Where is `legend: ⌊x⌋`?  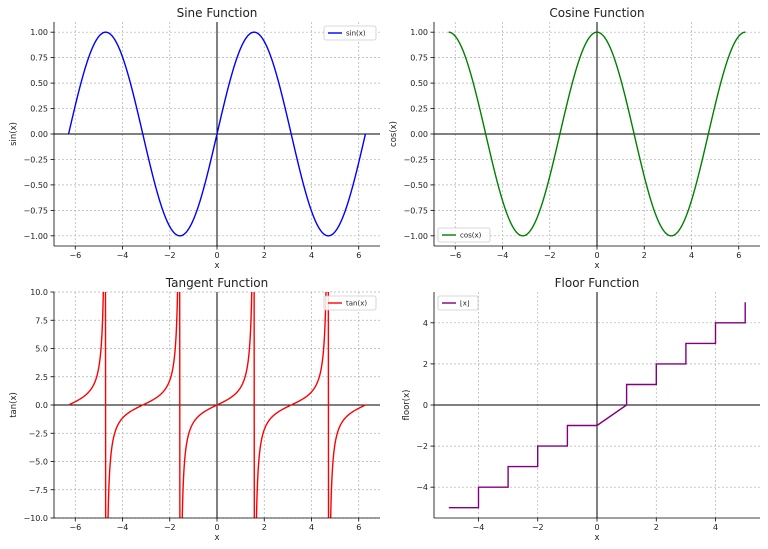
legend: ⌊x⌋ is located at coordinates (458, 303).